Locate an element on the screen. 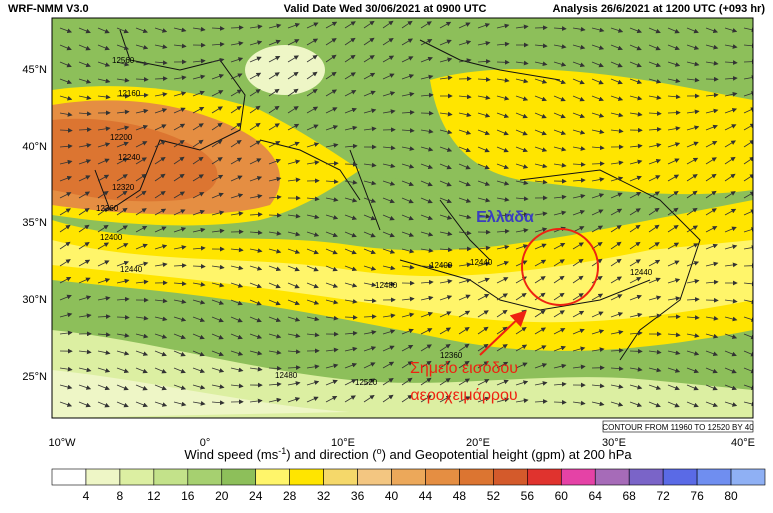 This screenshot has height=513, width=773. valid-date: Valid Date Wed 30/06/2021 at 0900 UTC is located at coordinates (385, 9).